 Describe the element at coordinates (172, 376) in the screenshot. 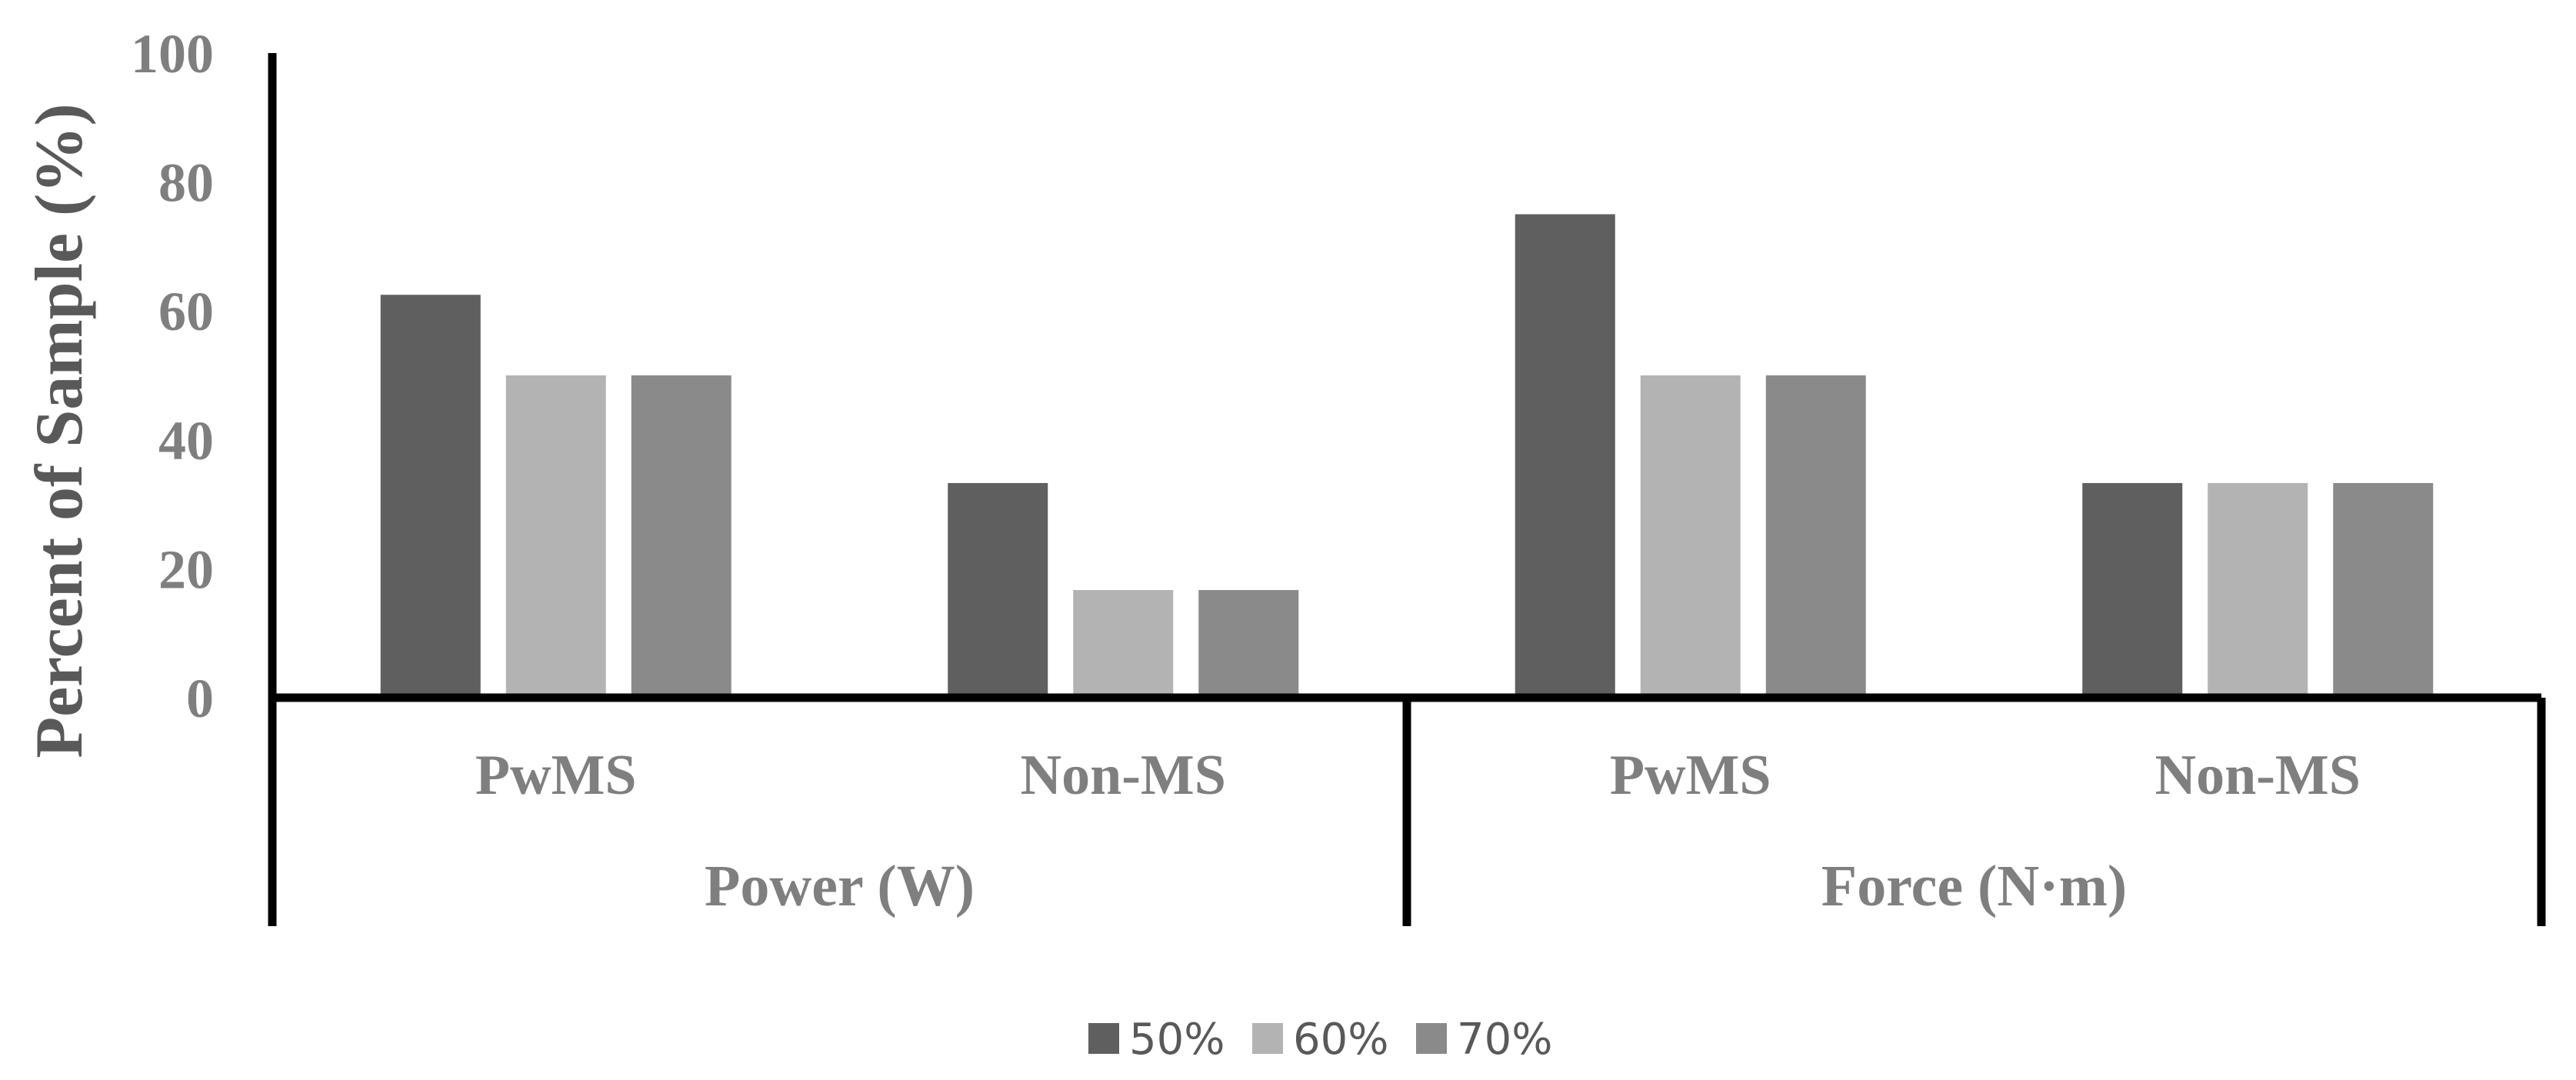

I see `y-axis-ticks: 0 20 40 60 80 100` at that location.